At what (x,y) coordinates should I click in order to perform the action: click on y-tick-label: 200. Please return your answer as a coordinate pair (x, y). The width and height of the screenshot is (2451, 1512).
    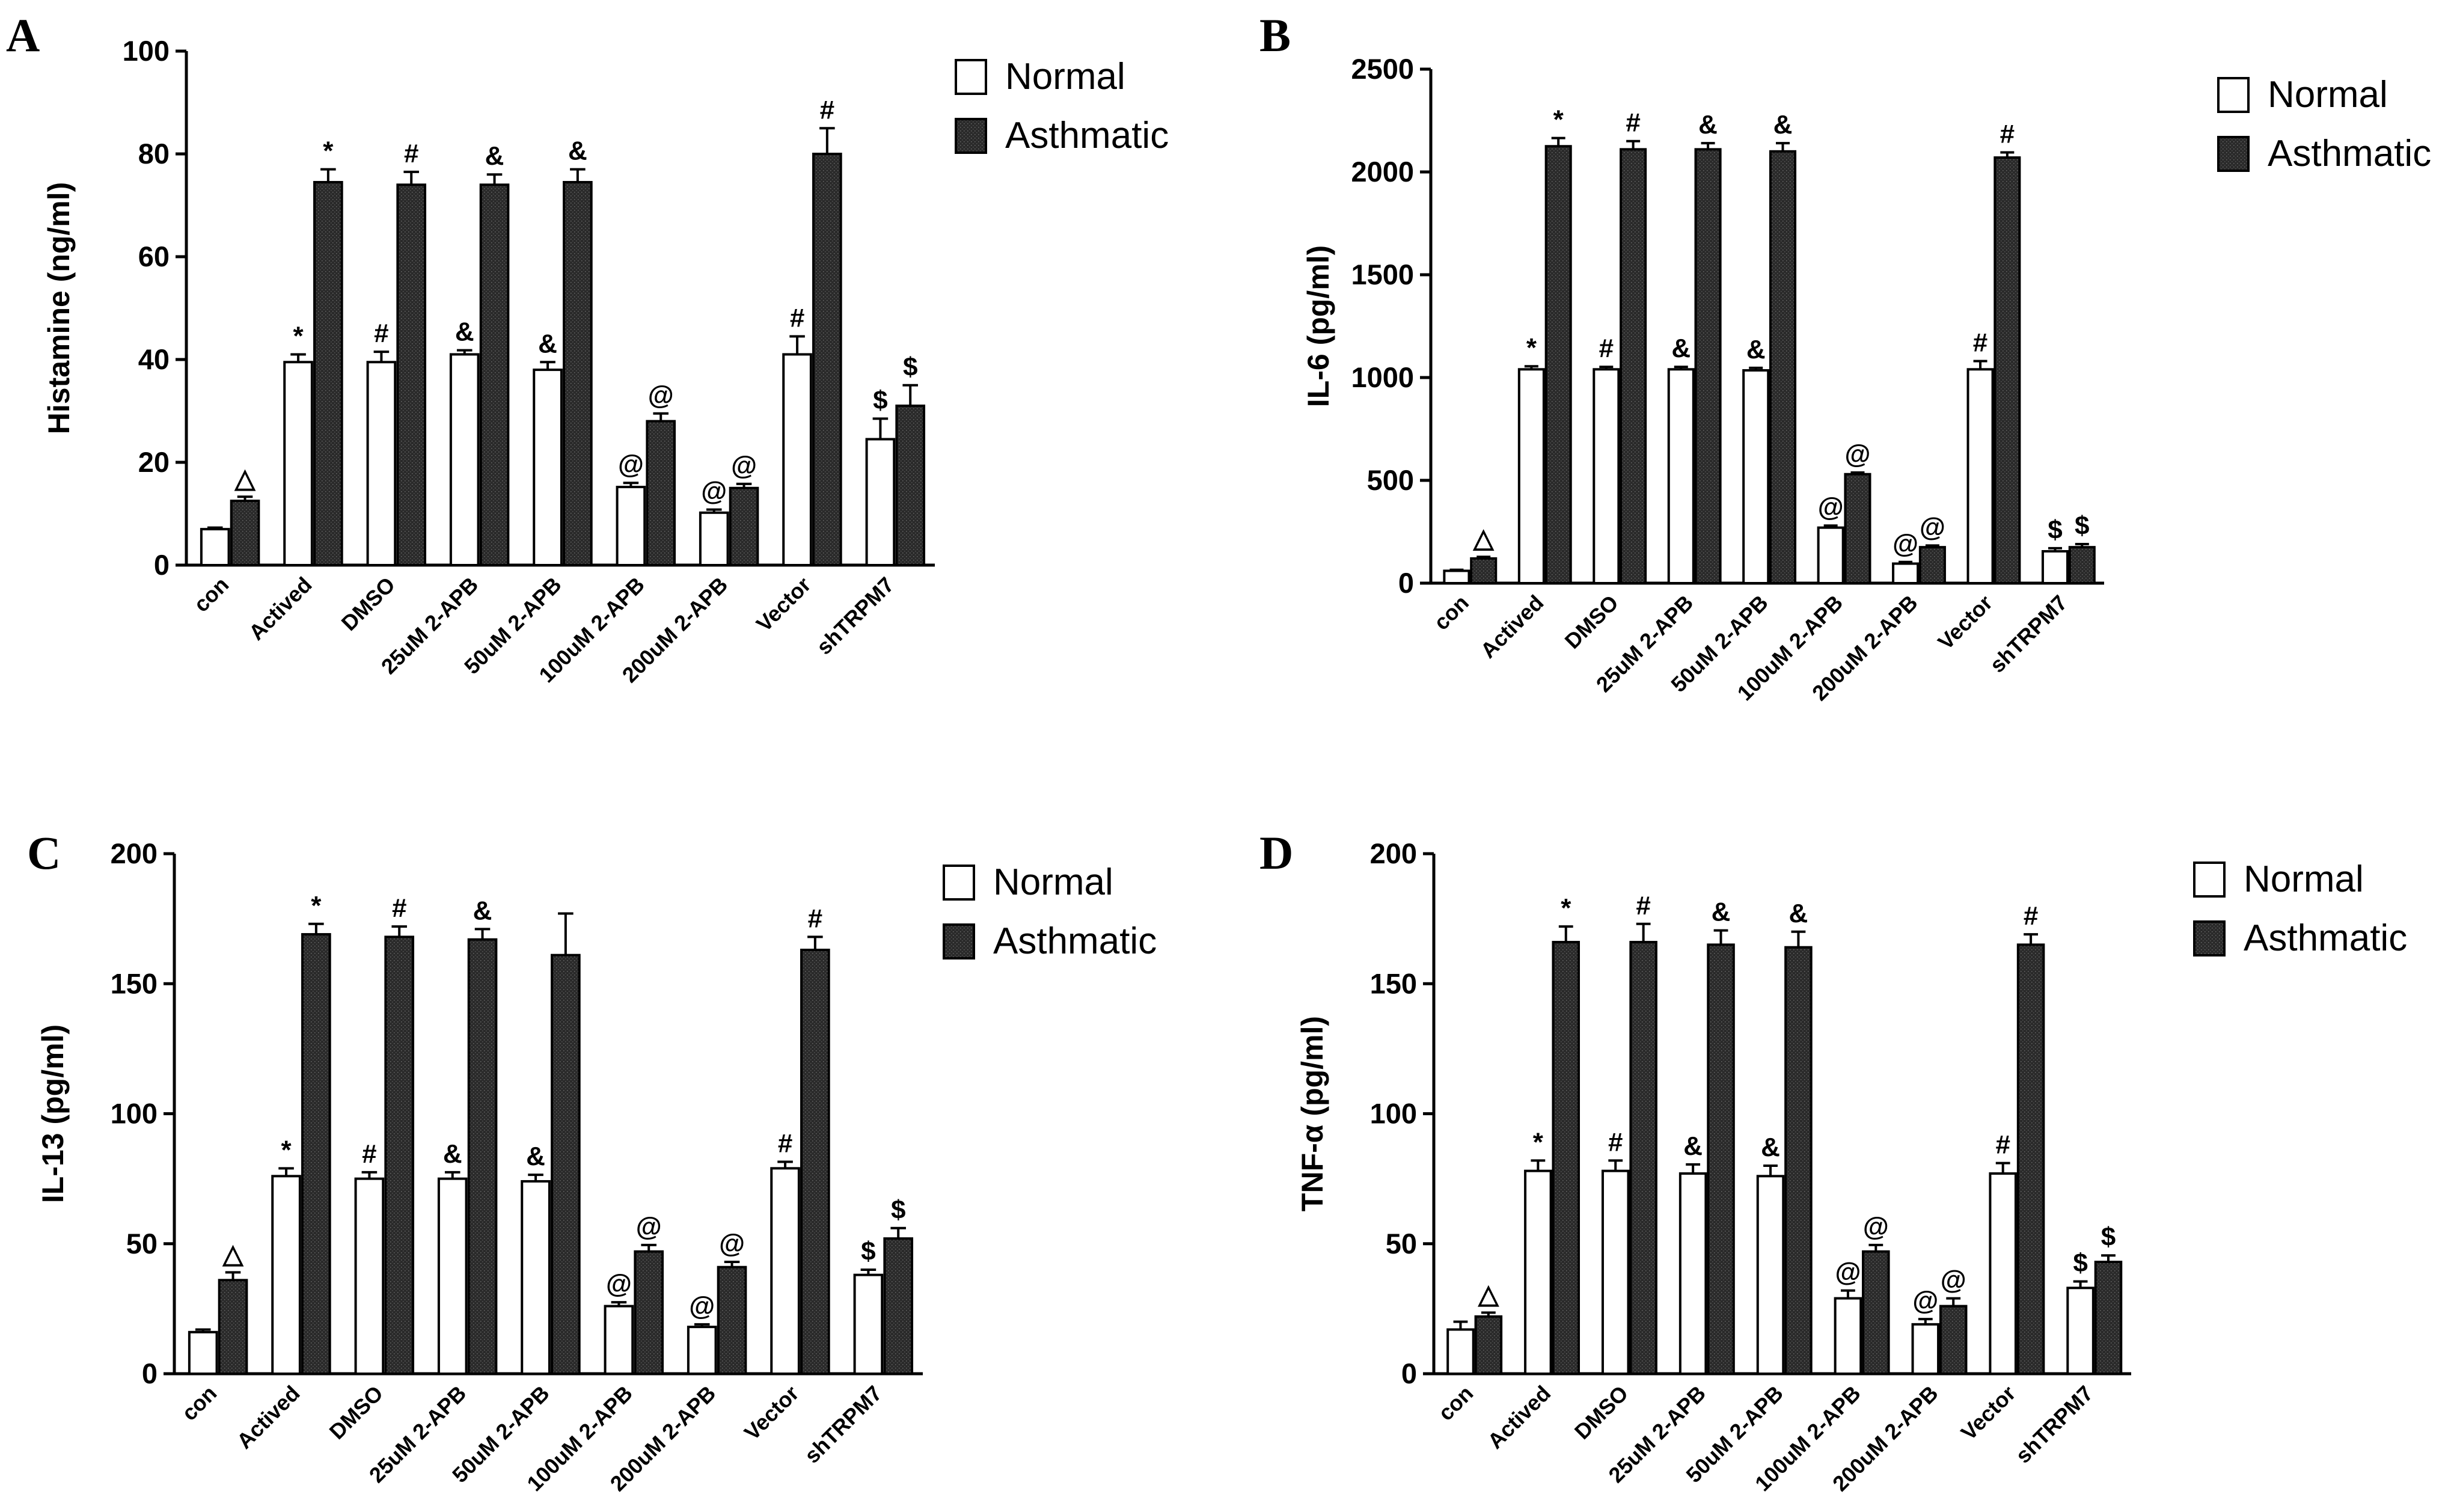
    Looking at the image, I should click on (1393, 853).